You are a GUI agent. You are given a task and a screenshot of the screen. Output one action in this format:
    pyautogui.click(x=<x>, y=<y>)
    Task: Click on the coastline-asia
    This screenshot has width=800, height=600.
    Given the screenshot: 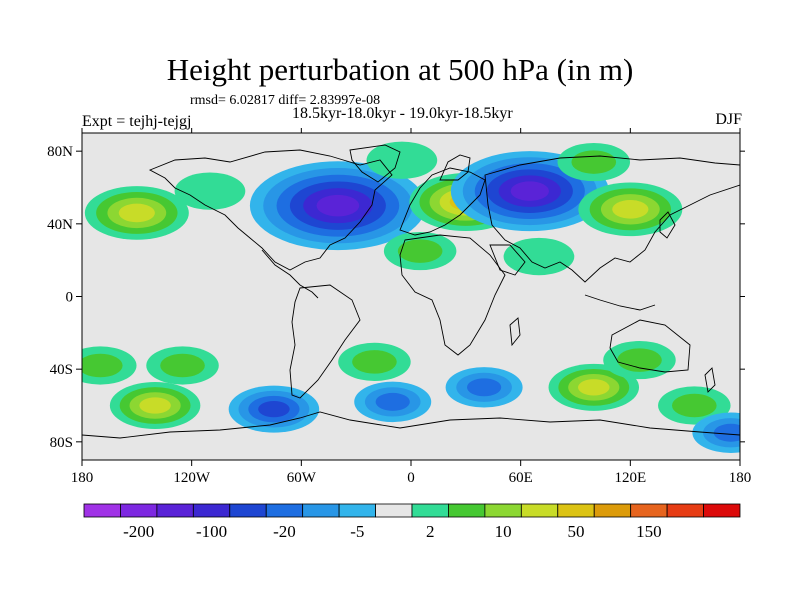 What is the action you would take?
    pyautogui.click(x=612, y=219)
    